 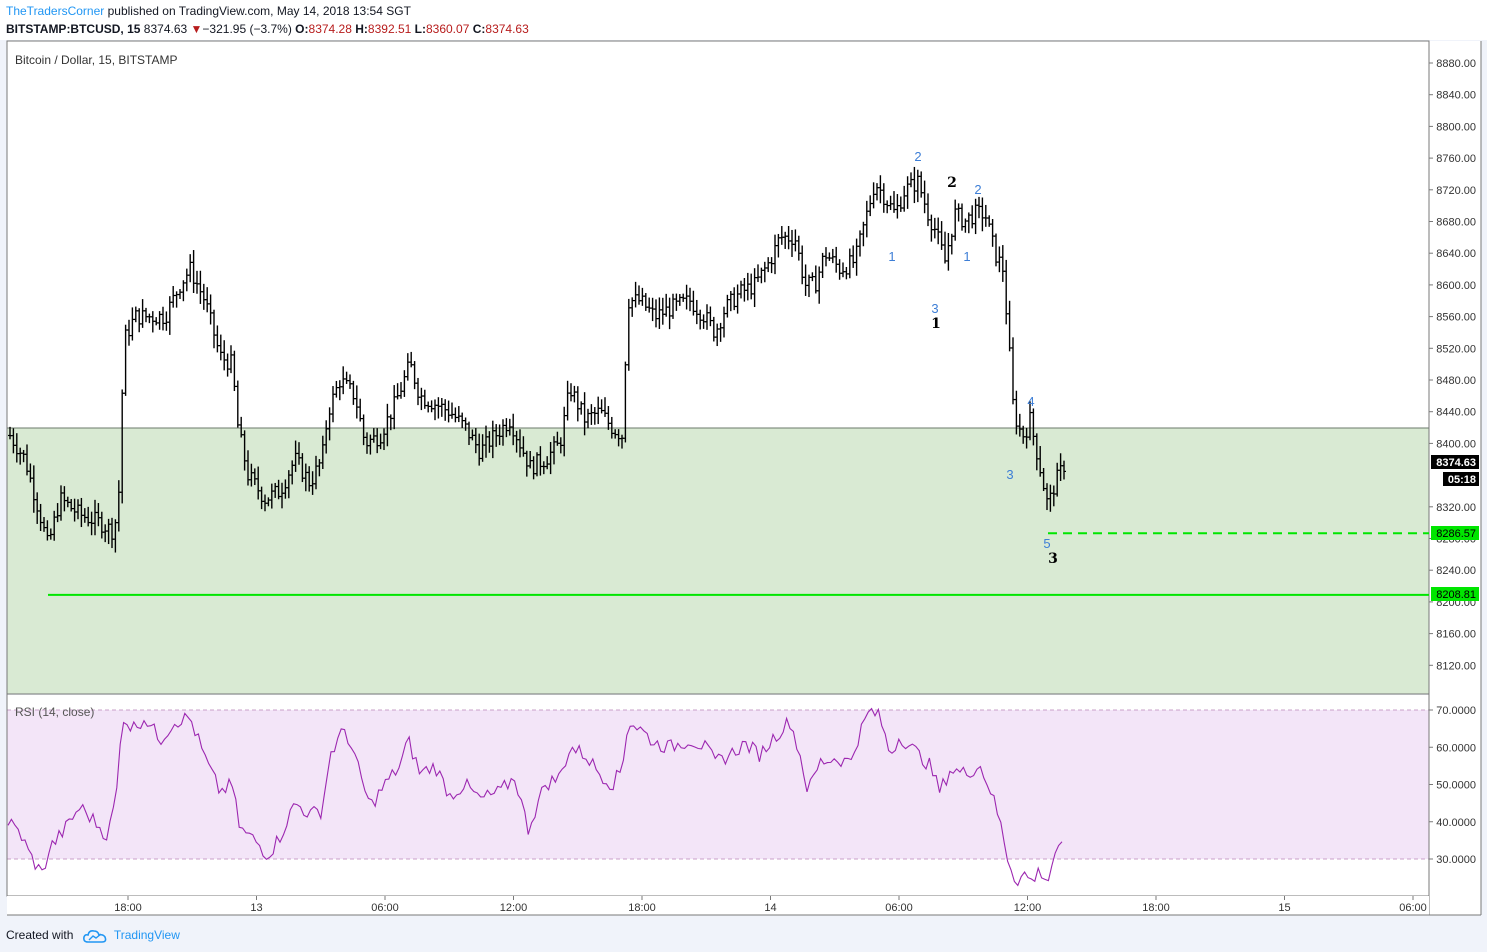 What do you see at coordinates (146, 935) in the screenshot?
I see `tradingview-link: TradingView` at bounding box center [146, 935].